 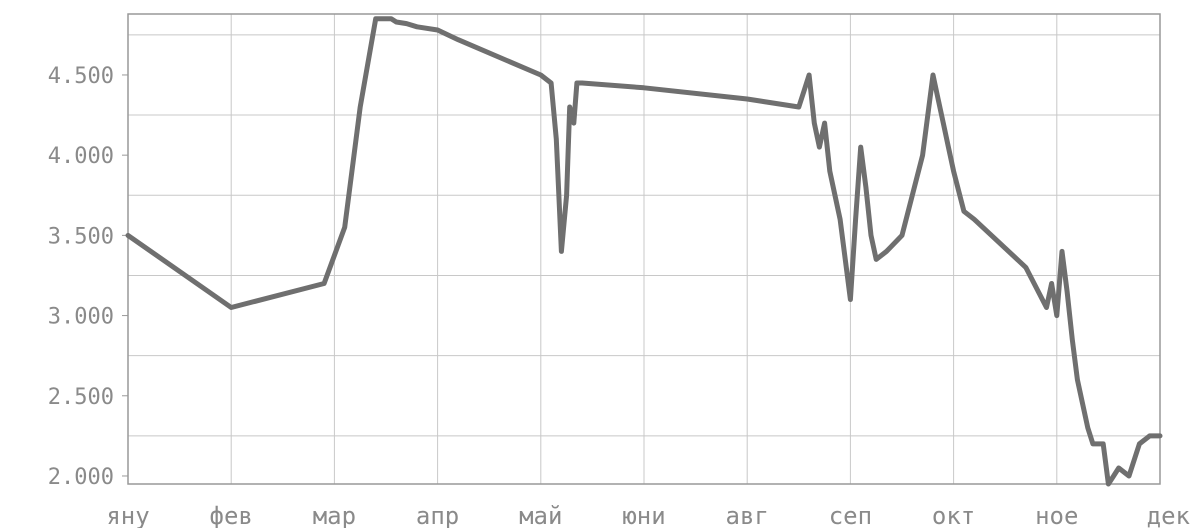 I want to click on x-tick-label: мар, so click(x=334, y=515).